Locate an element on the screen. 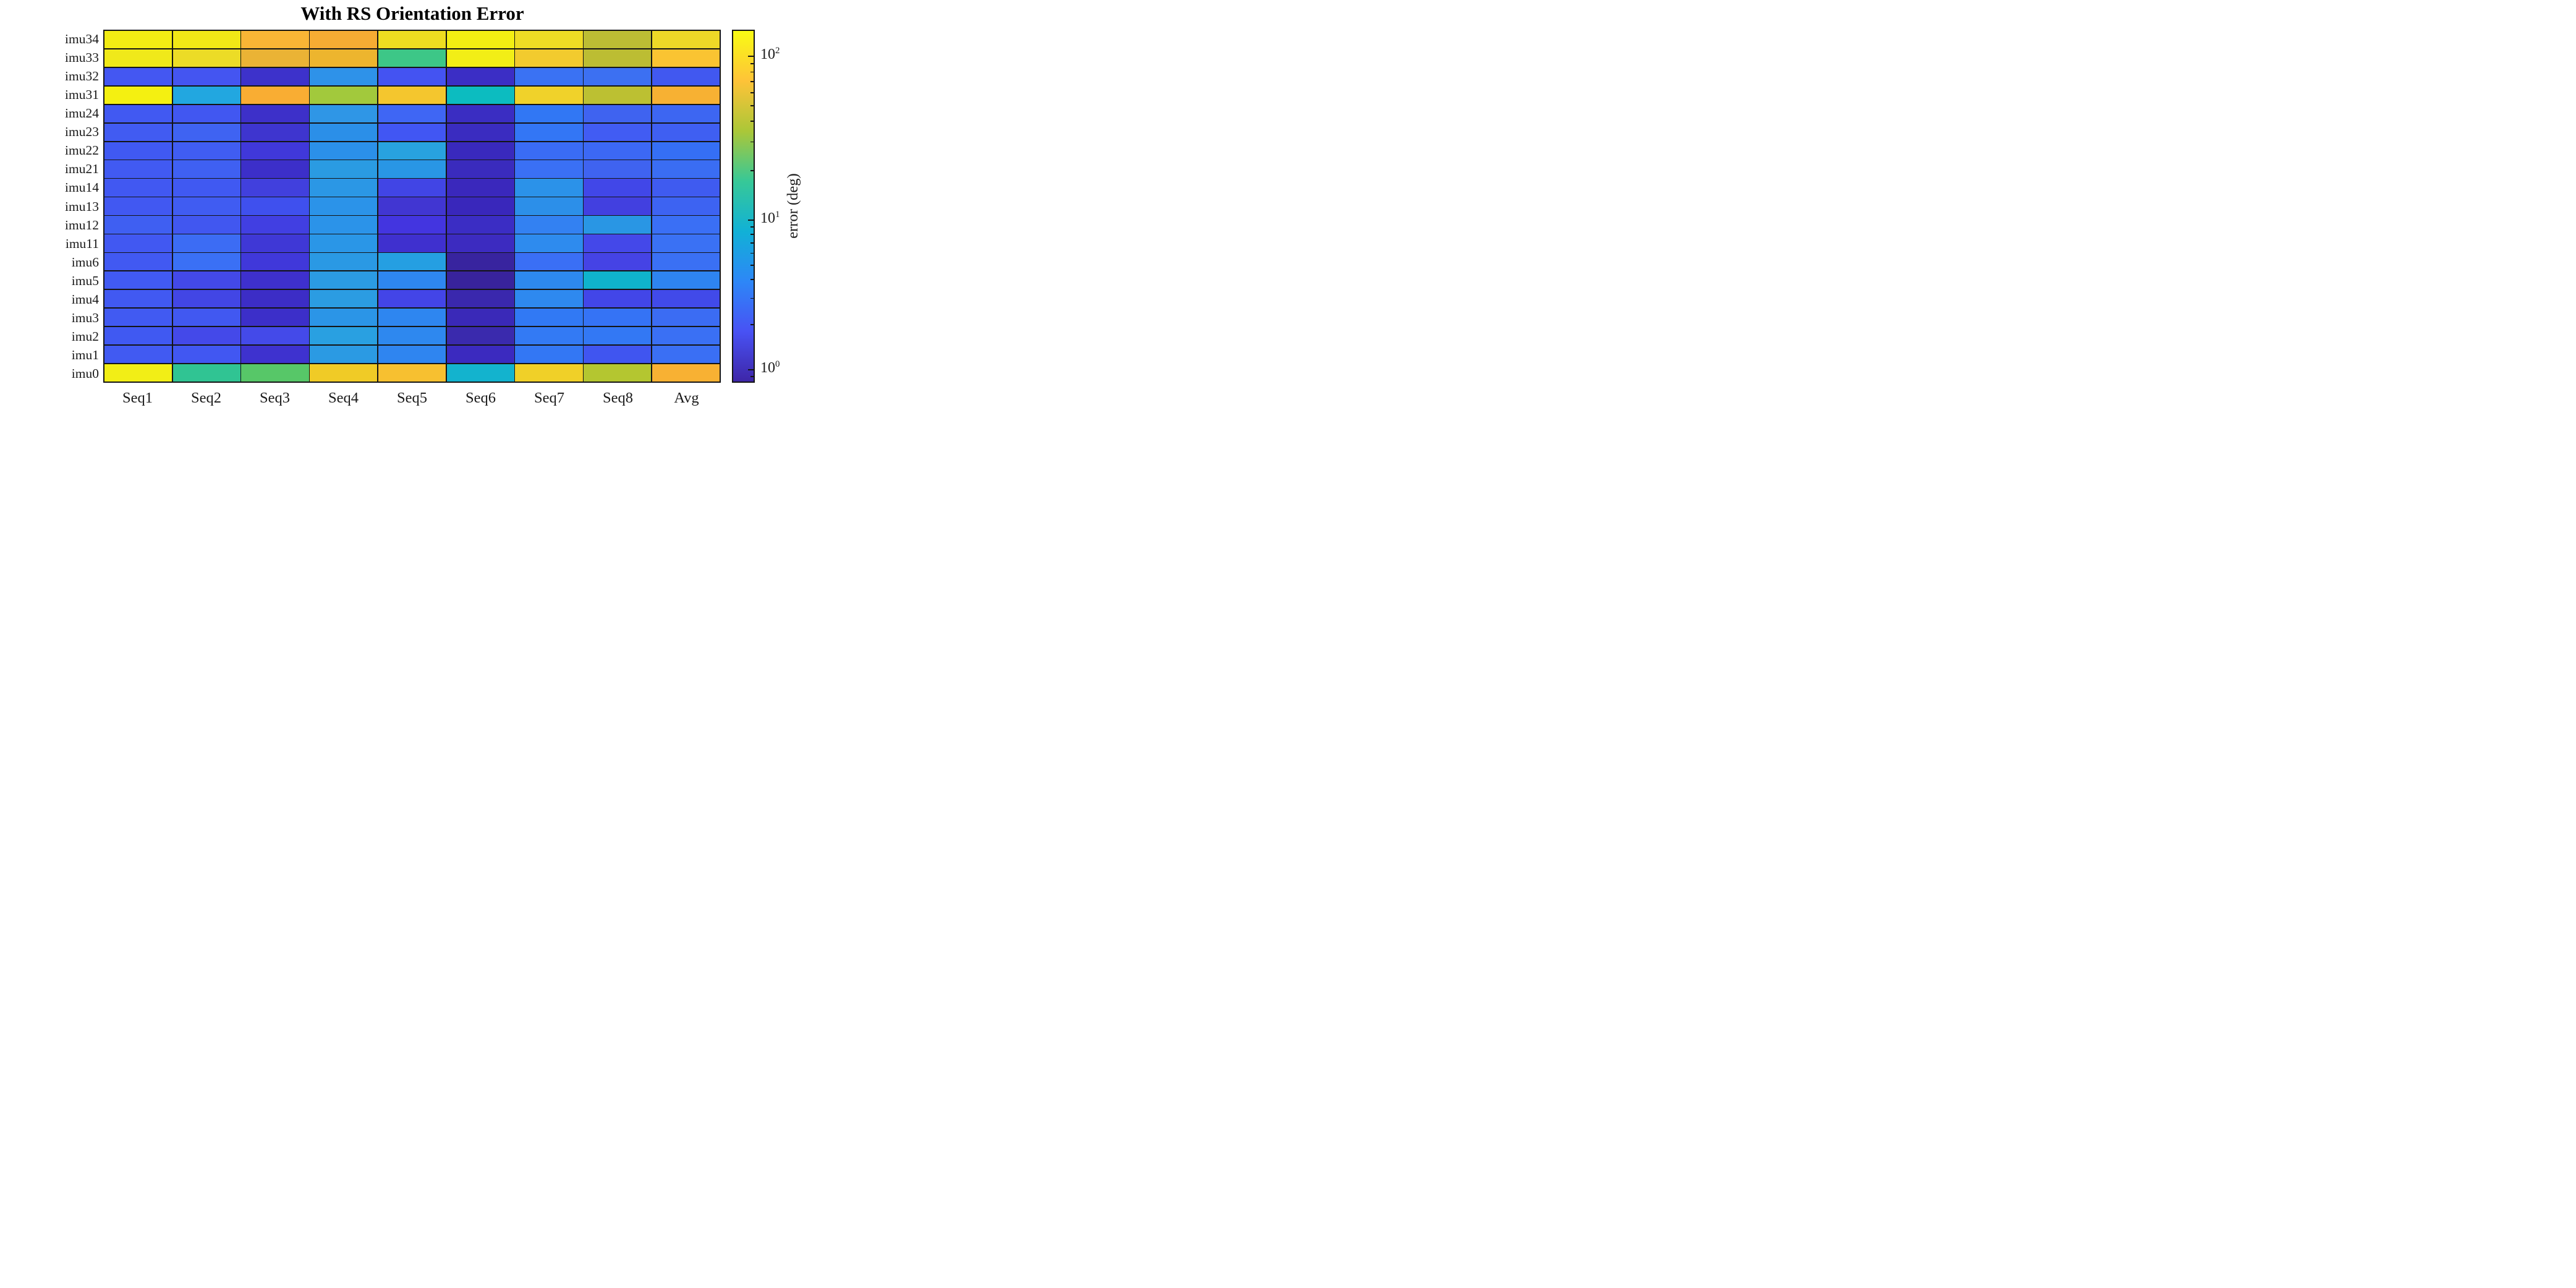 Image resolution: width=2576 pixels, height=1288 pixels. colorbar-tick-label: 10² is located at coordinates (770, 54).